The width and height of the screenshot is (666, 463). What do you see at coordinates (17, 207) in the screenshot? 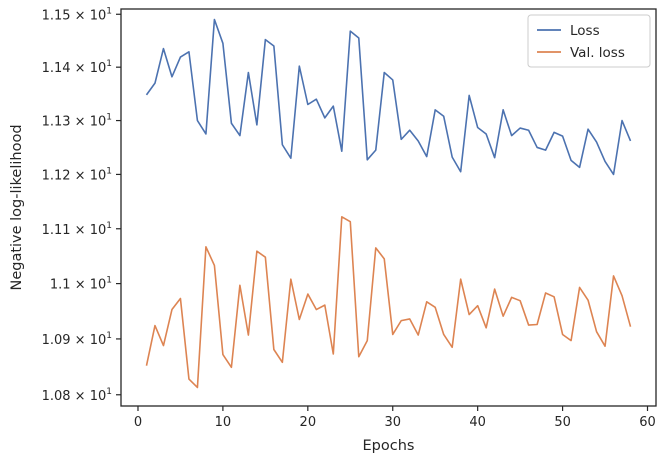
I see `y-axis-label: Negative log-likelihood` at bounding box center [17, 207].